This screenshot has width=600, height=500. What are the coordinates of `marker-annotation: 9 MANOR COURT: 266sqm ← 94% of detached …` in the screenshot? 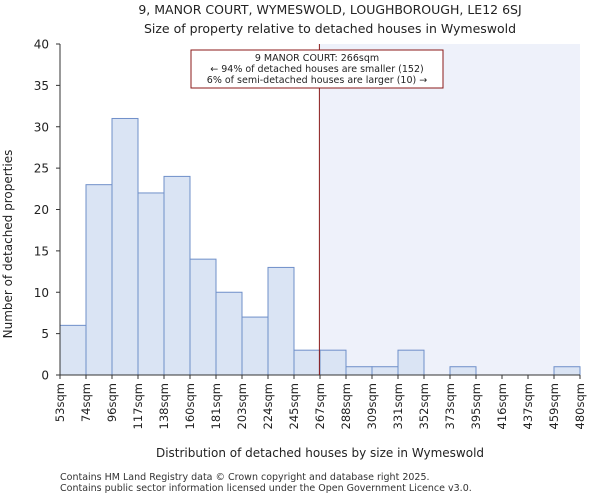 It's located at (317, 69).